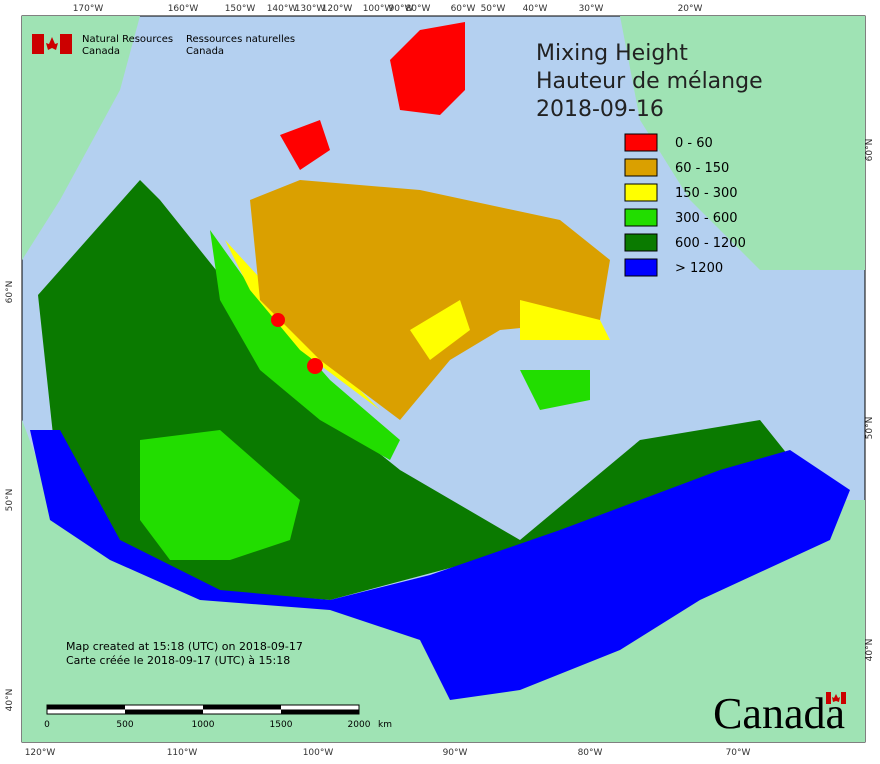 The width and height of the screenshot is (880, 764). I want to click on title-date: 2018-09-16, so click(600, 109).